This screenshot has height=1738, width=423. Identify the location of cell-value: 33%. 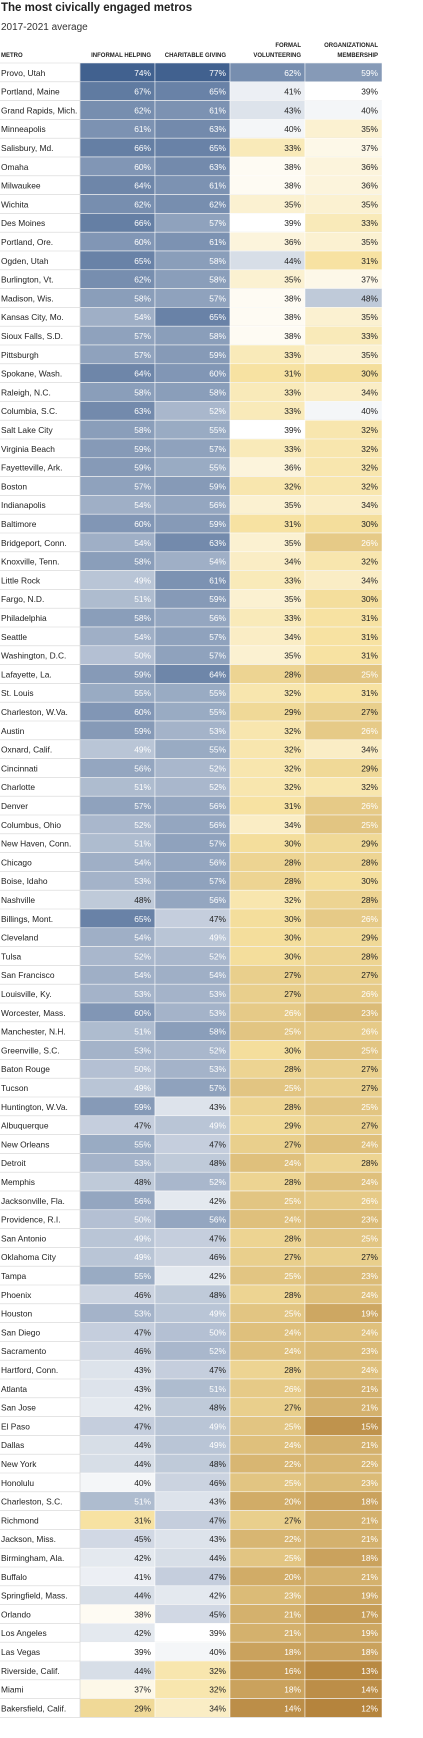
(292, 618).